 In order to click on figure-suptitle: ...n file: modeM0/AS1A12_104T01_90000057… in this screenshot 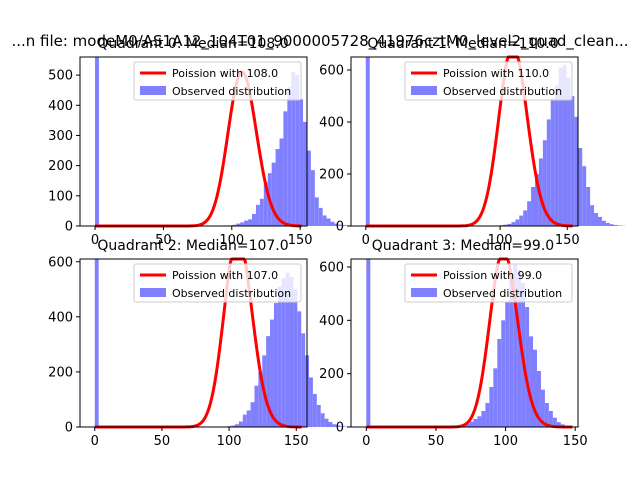, I will do `click(319, 41)`.